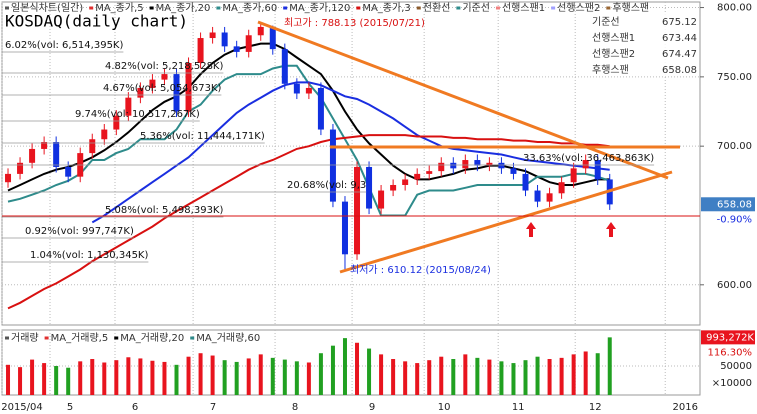 The image size is (757, 414). I want to click on annotation: 9.74%(vol: 10,517,267K), so click(137, 114).